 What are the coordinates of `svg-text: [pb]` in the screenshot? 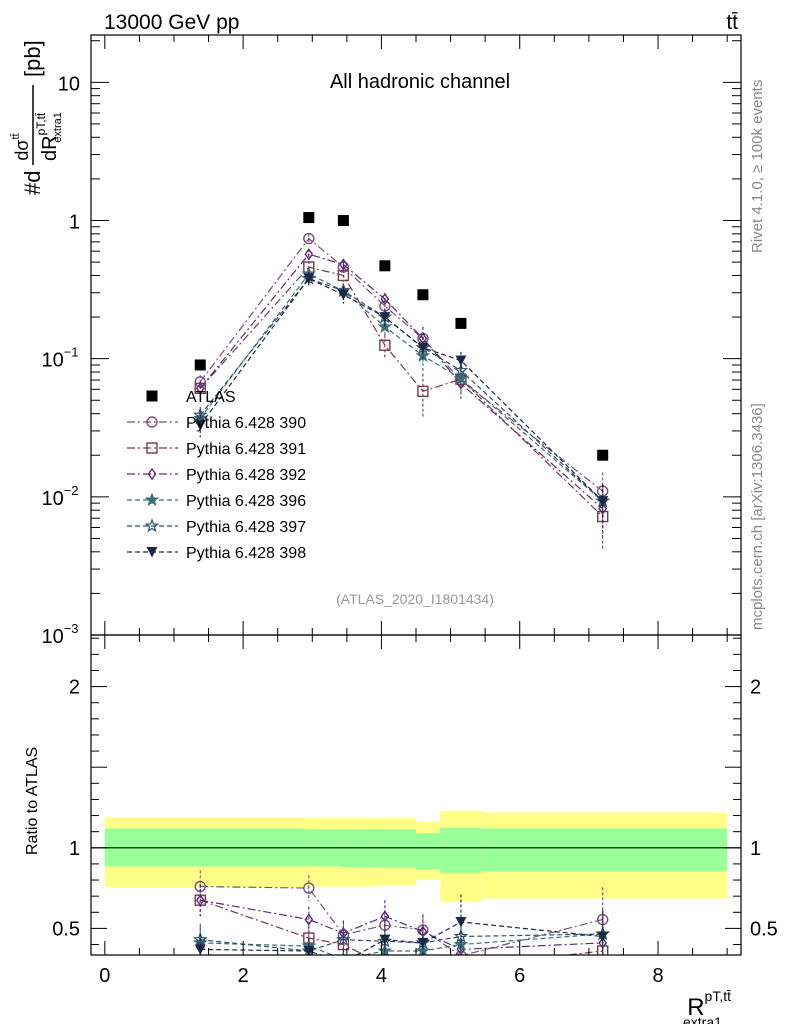 It's located at (32, 58).